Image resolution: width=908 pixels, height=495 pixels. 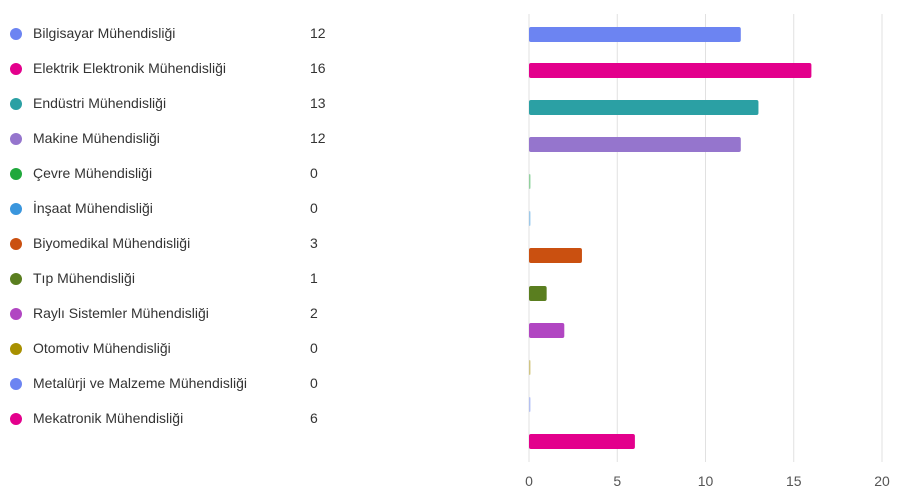 I want to click on legend-label: İnşaat Mühendisliği, so click(x=93, y=208).